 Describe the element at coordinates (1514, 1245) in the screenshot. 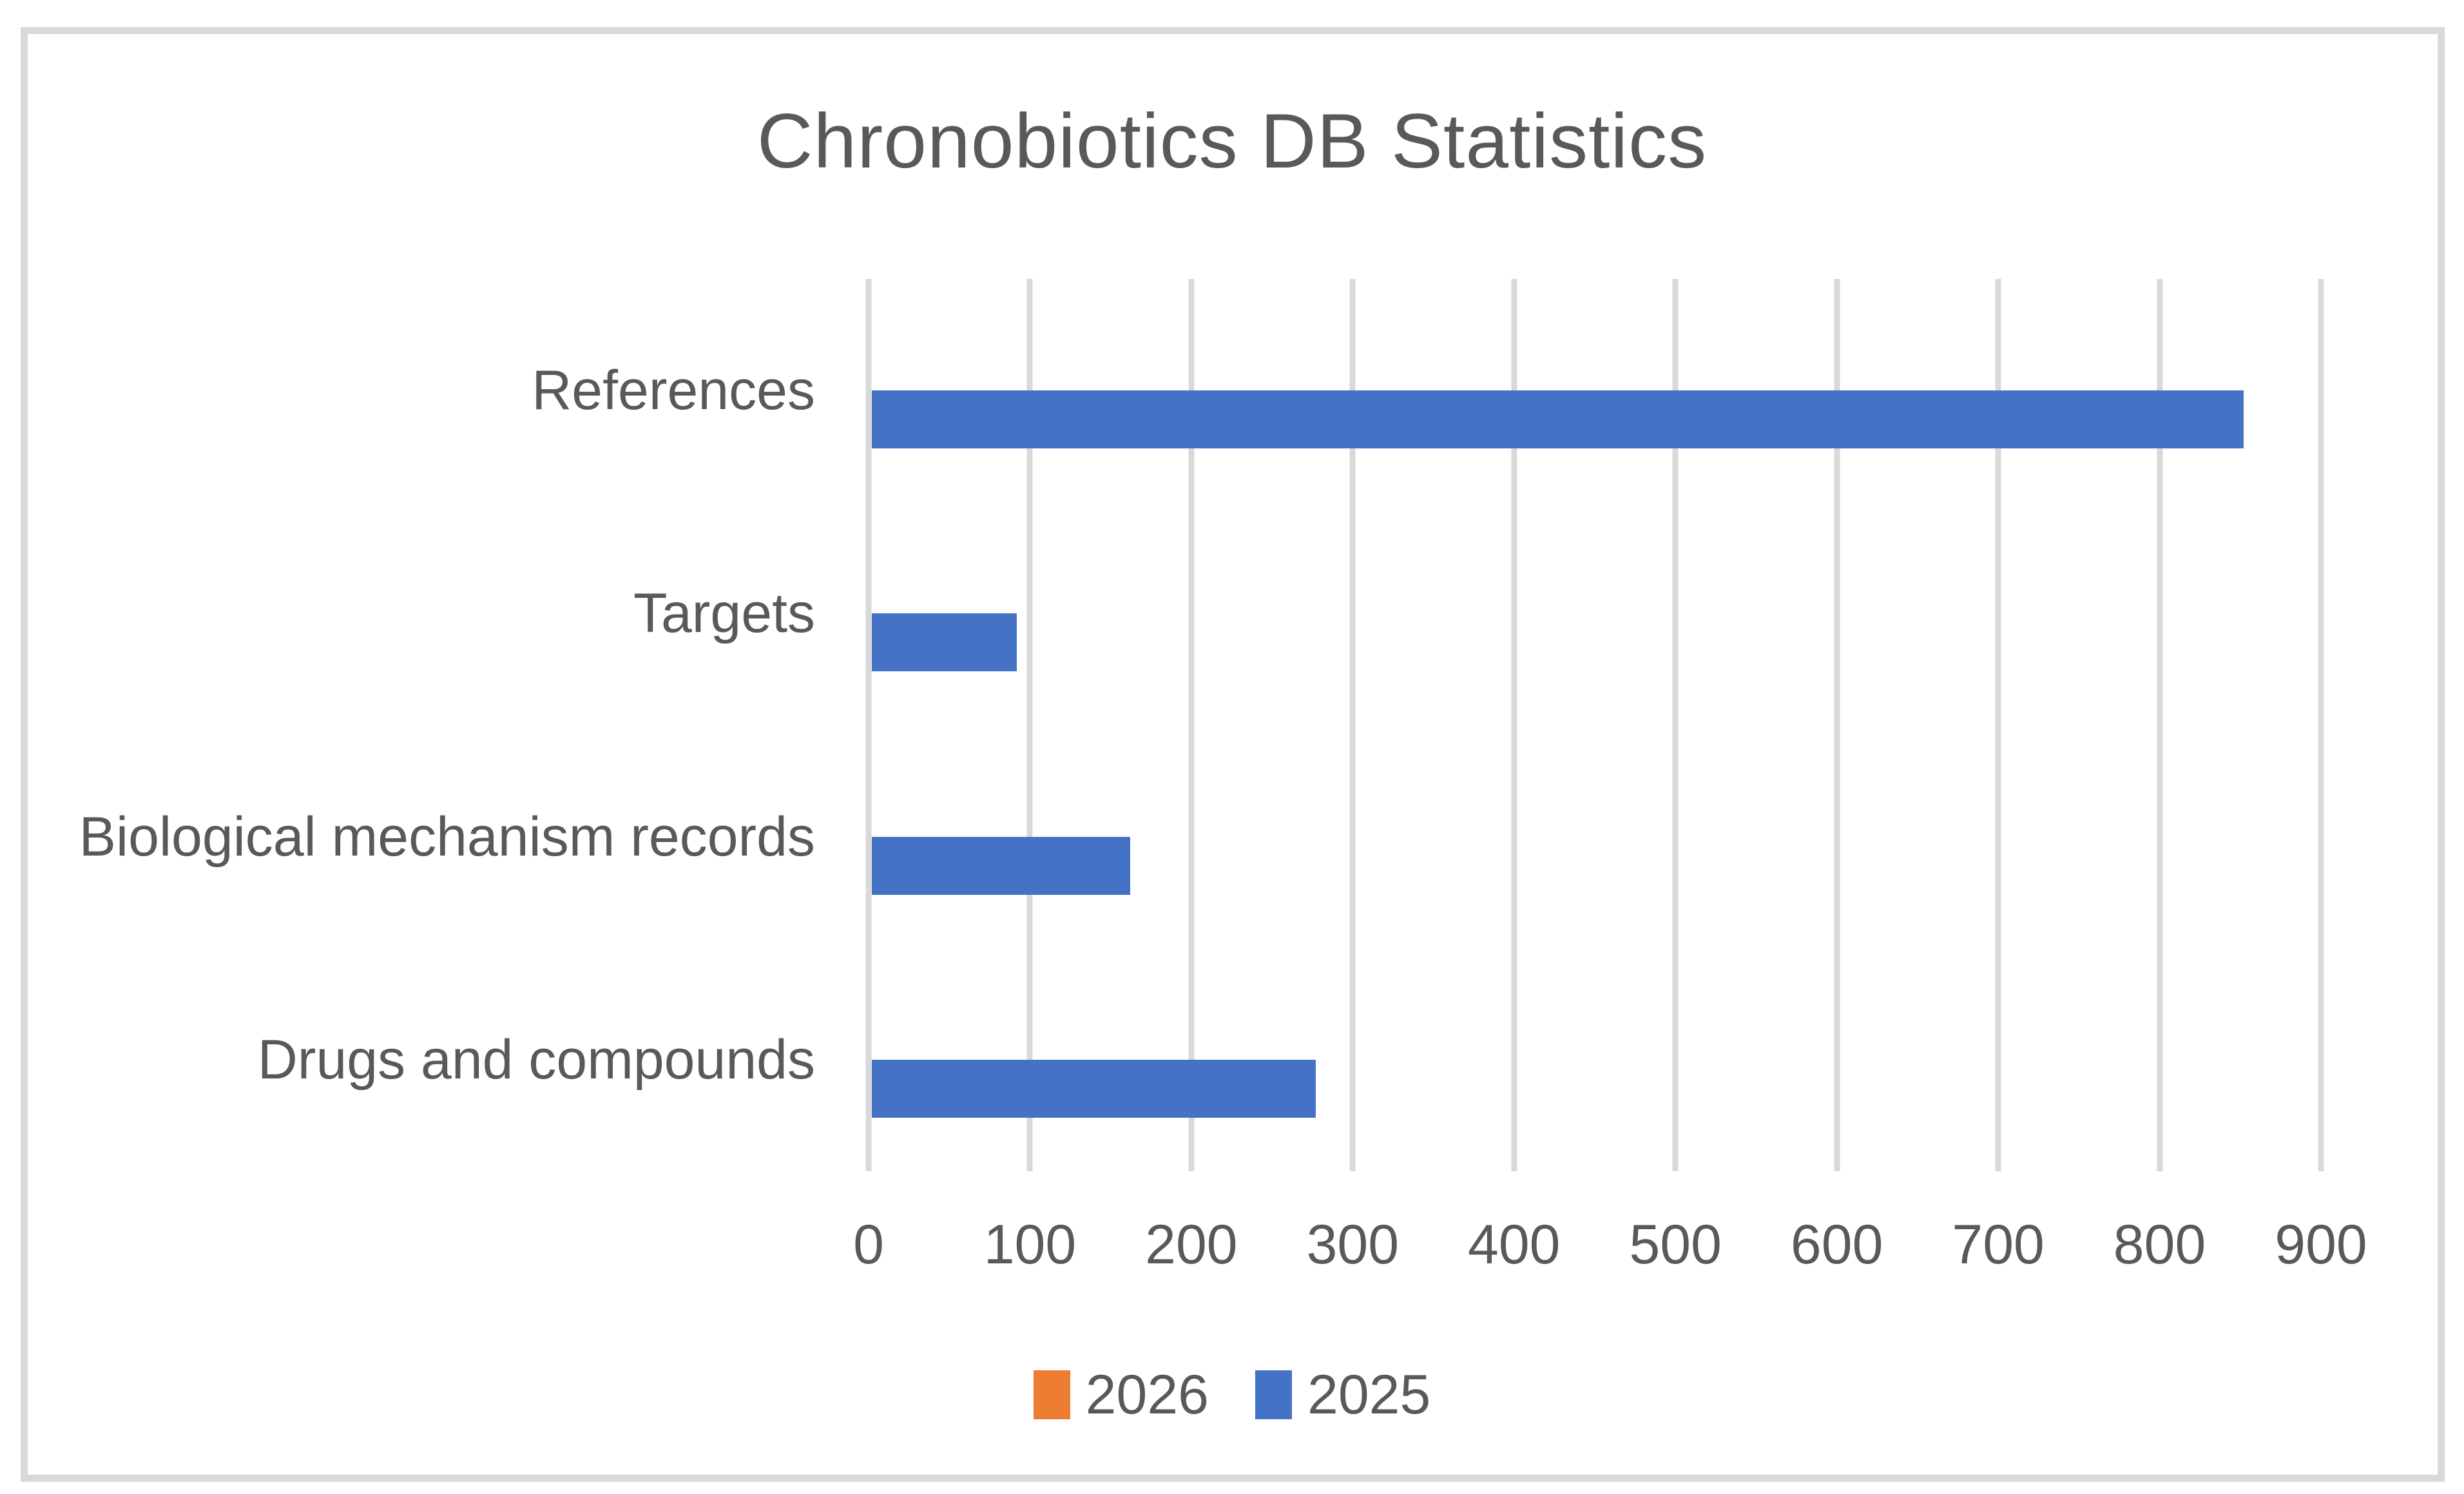

I see `x-tick-label: 400` at that location.